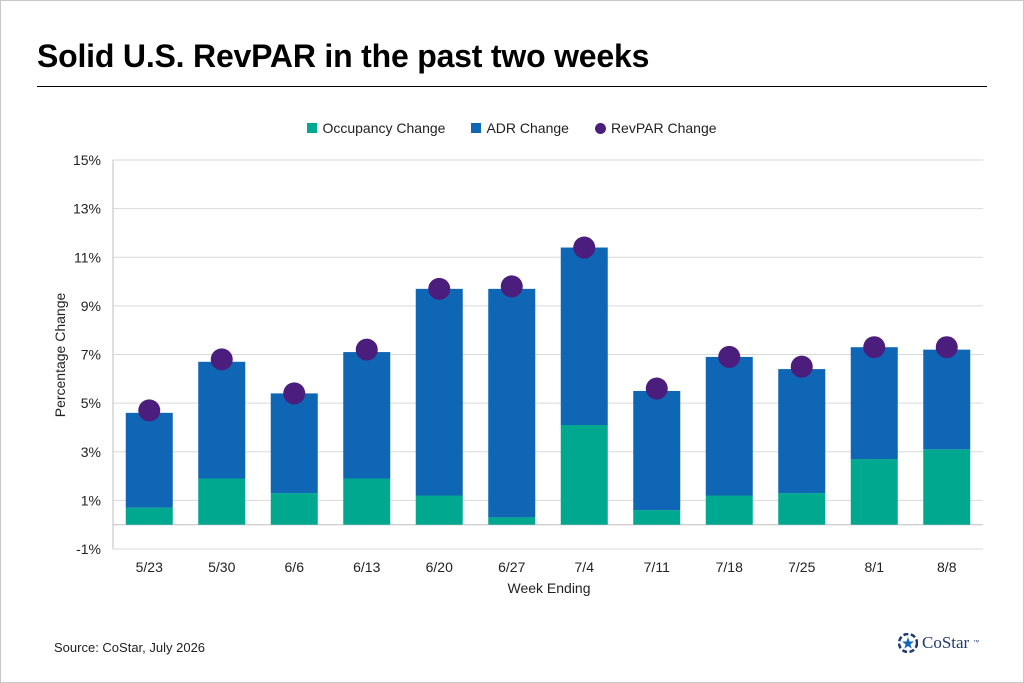 The height and width of the screenshot is (683, 1024). What do you see at coordinates (88, 549) in the screenshot?
I see `y-tick-label: -1%` at bounding box center [88, 549].